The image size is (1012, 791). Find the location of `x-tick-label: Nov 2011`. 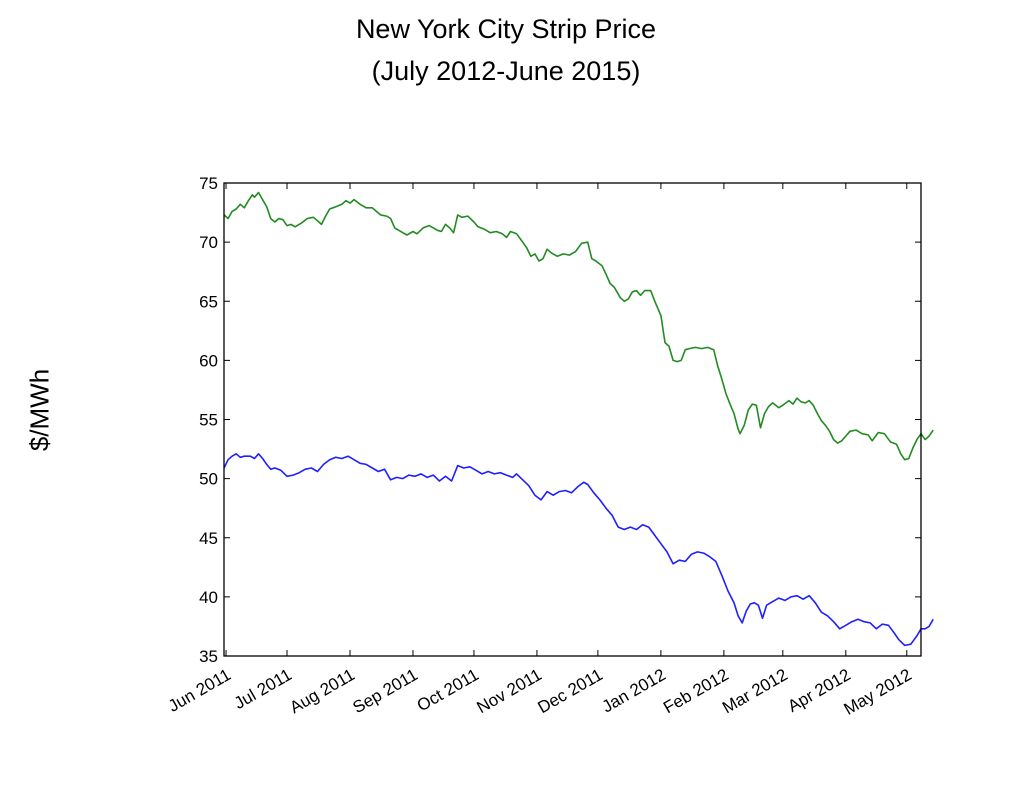

x-tick-label: Nov 2011 is located at coordinates (509, 691).